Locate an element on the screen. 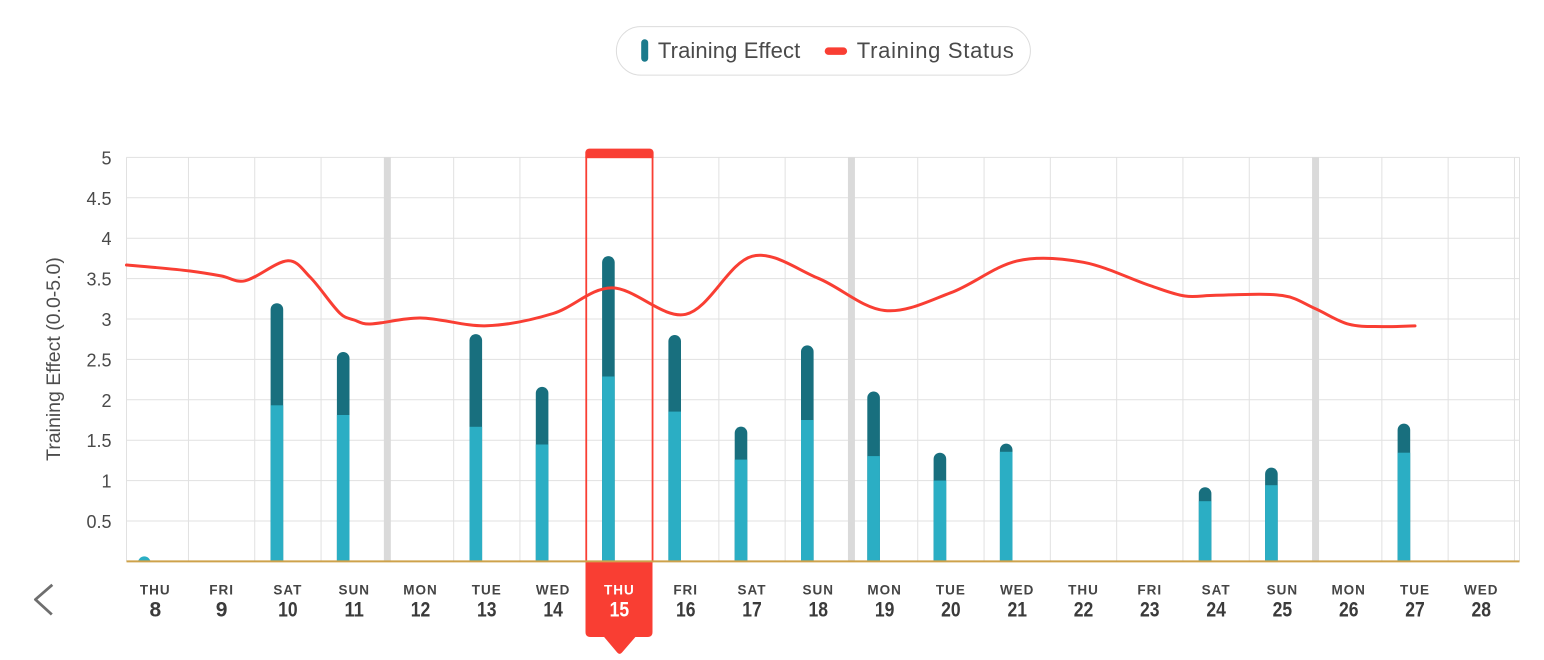  svg-text: 10 is located at coordinates (288, 610).